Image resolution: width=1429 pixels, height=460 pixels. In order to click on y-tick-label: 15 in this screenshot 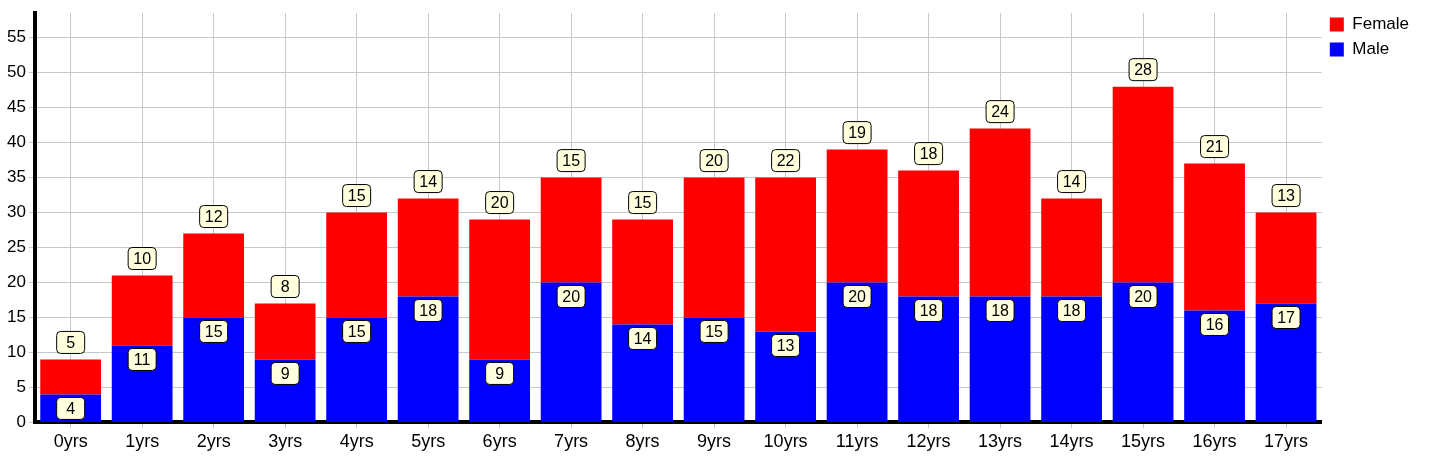, I will do `click(16, 317)`.